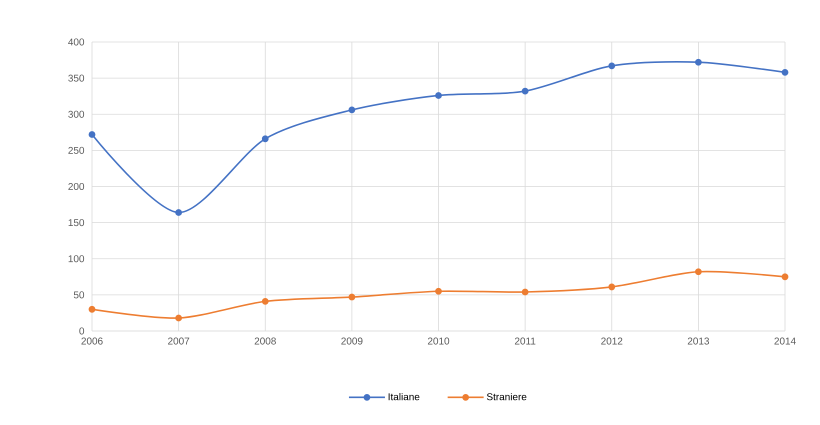 Image resolution: width=820 pixels, height=425 pixels. What do you see at coordinates (611, 341) in the screenshot?
I see `x-tick-label: 2012` at bounding box center [611, 341].